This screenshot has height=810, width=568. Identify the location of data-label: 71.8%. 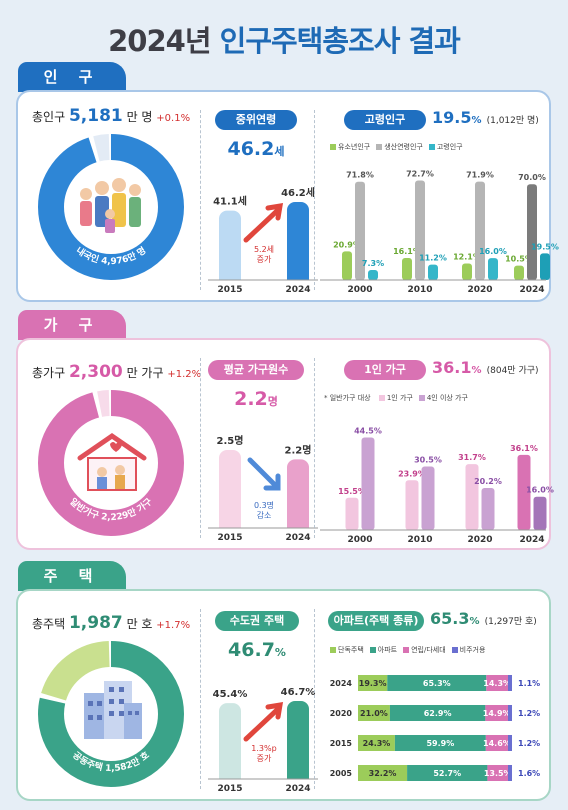
(360, 175).